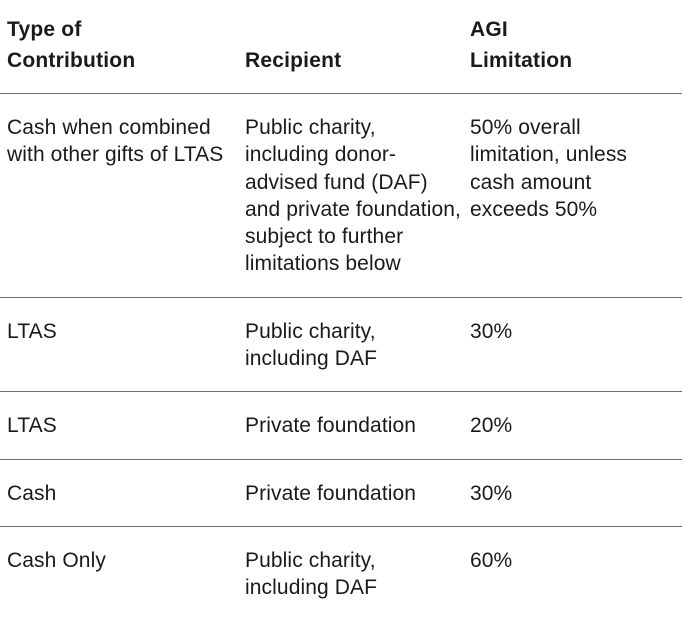 Image resolution: width=691 pixels, height=621 pixels. Describe the element at coordinates (491, 560) in the screenshot. I see `cell-agi-limit: 60%` at that location.